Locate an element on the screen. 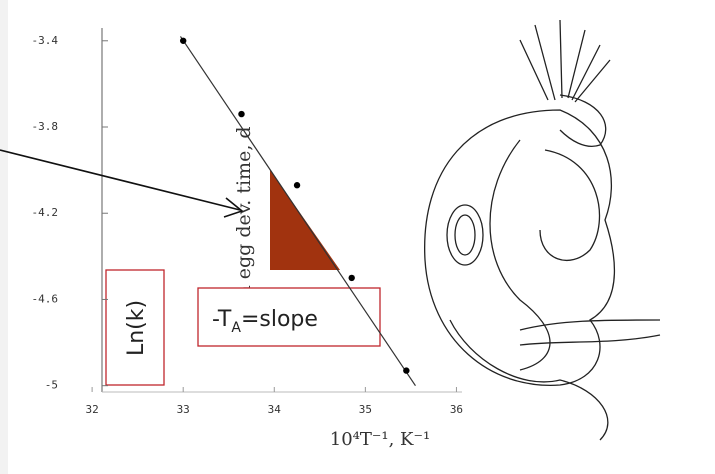  x-tick-label: 32 is located at coordinates (91, 409).